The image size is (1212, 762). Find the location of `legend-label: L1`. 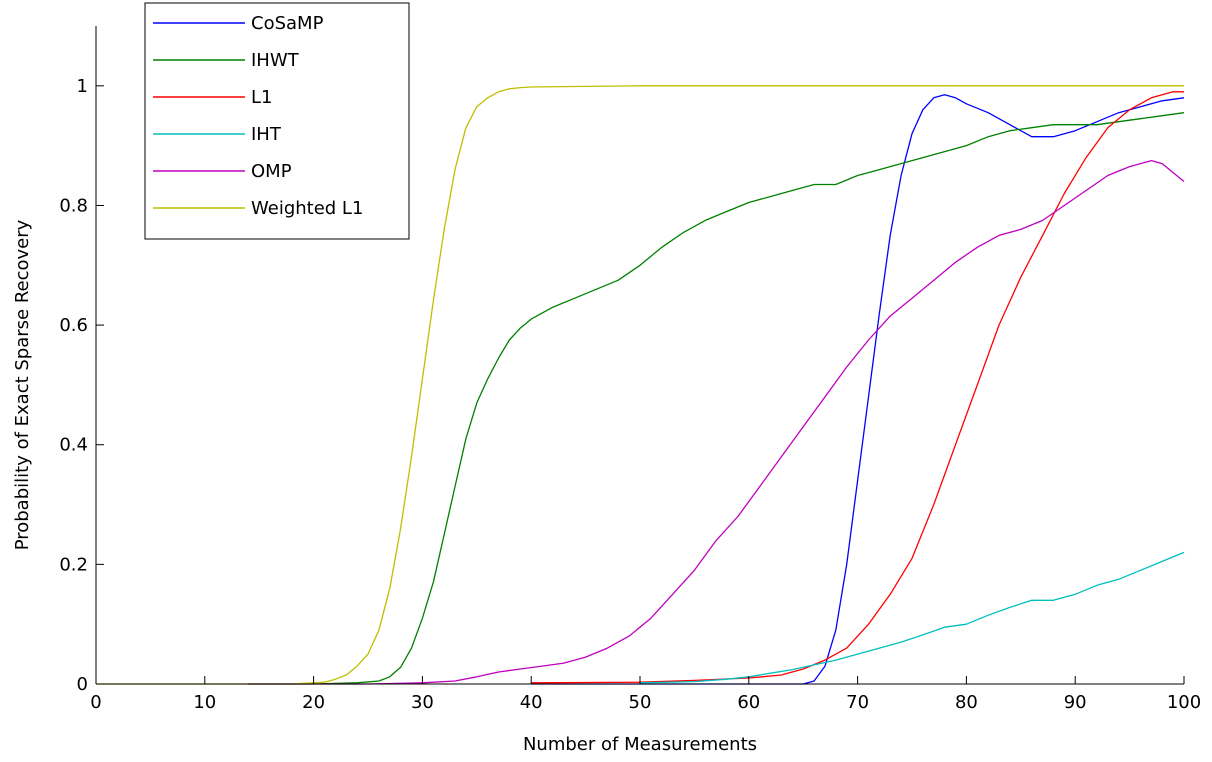

legend-label: L1 is located at coordinates (261, 97).